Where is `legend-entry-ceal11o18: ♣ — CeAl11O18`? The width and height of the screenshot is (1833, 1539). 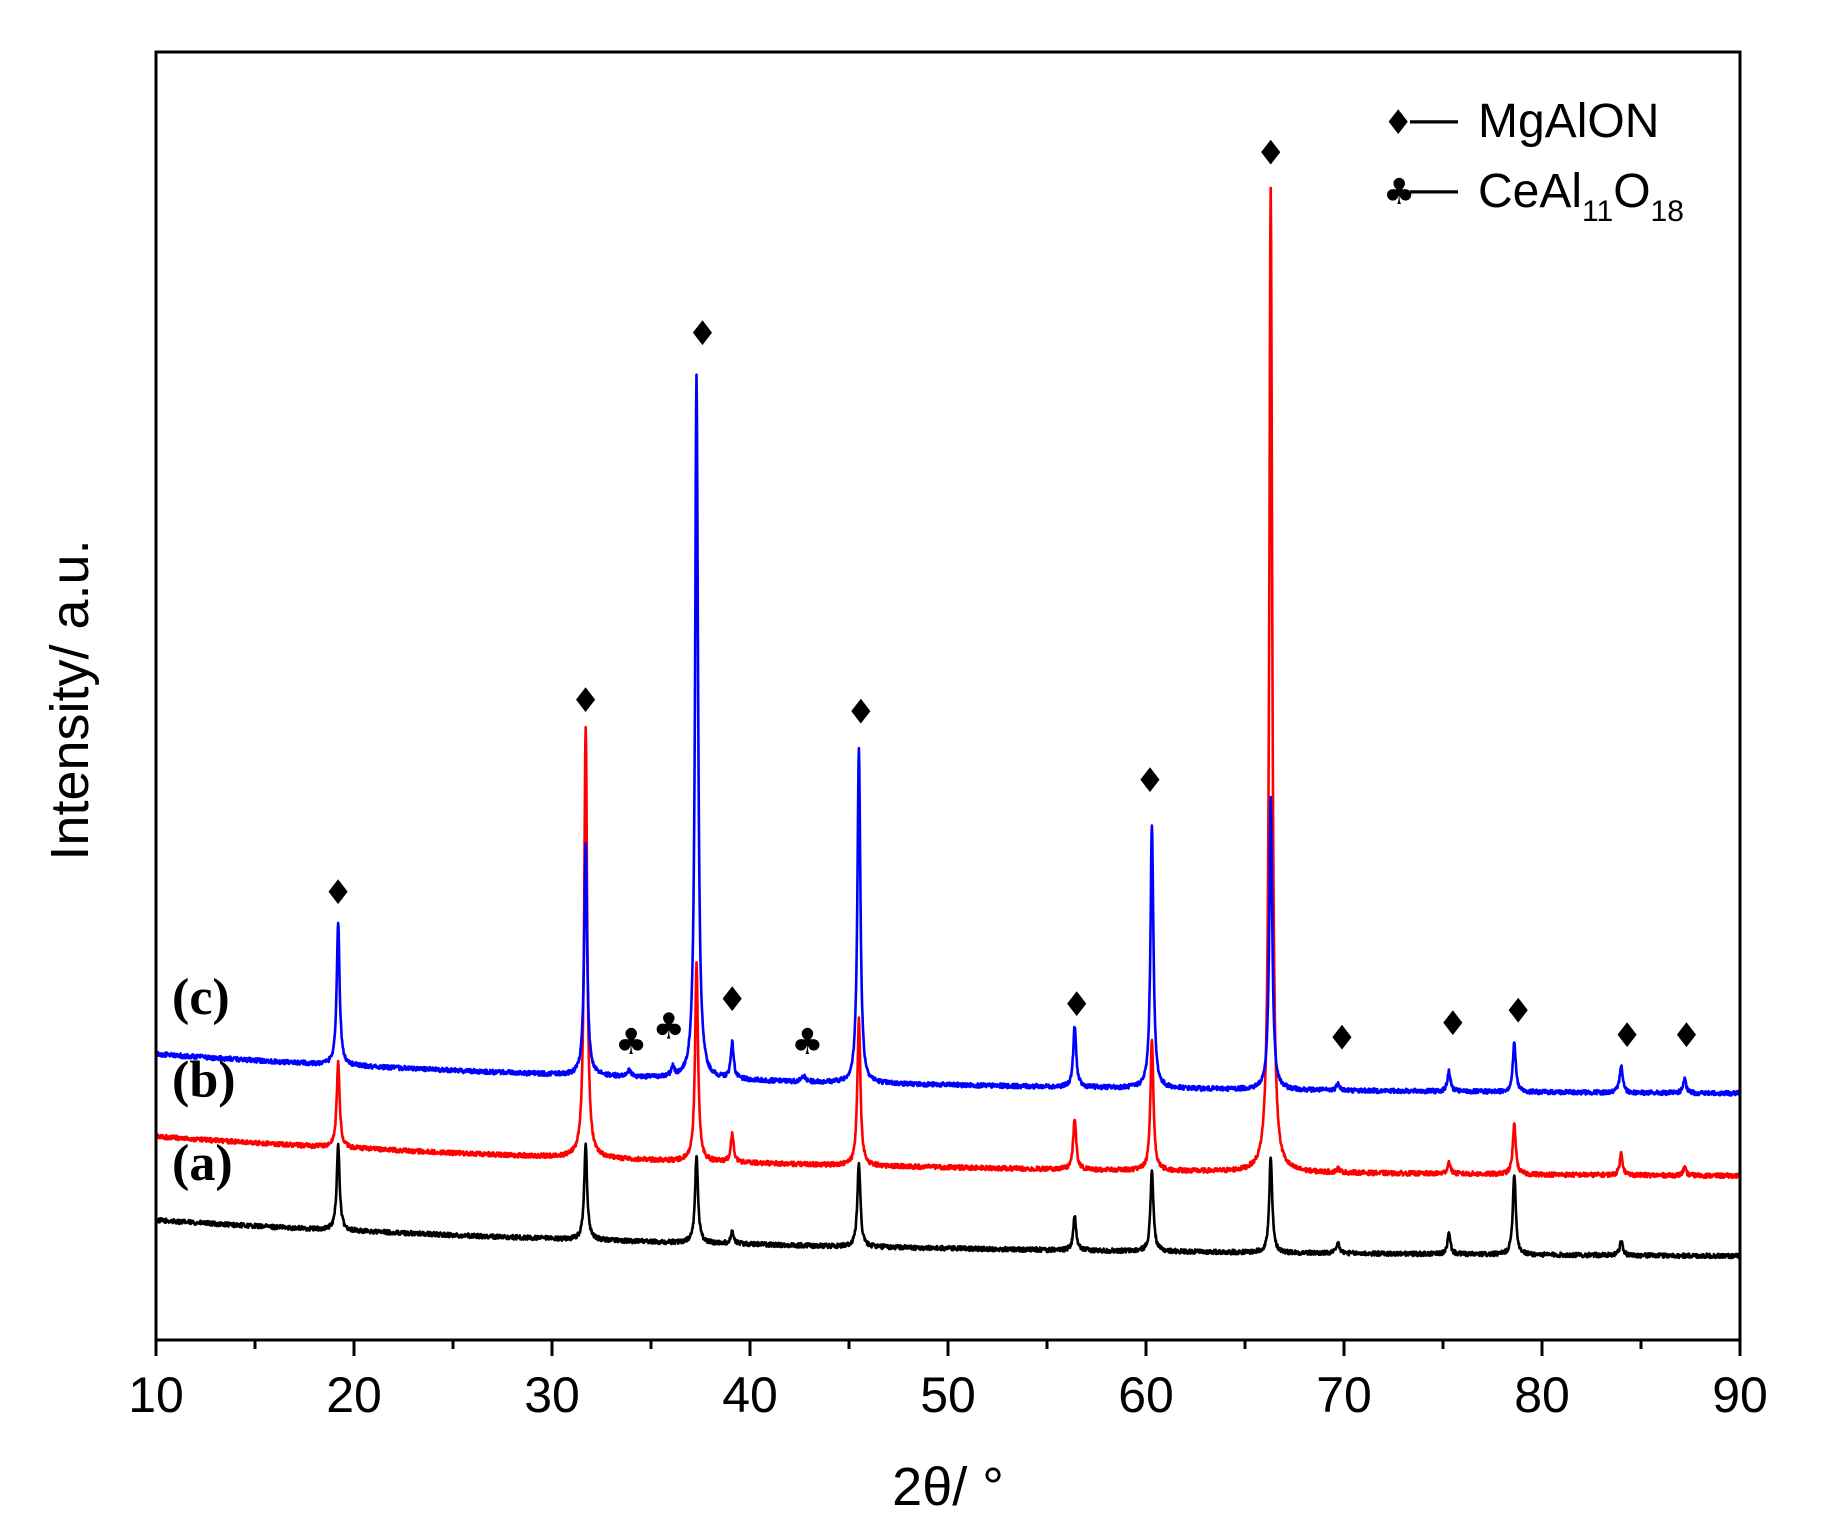
legend-entry-ceal11o18: ♣ — CeAl11O18 is located at coordinates (1533, 195).